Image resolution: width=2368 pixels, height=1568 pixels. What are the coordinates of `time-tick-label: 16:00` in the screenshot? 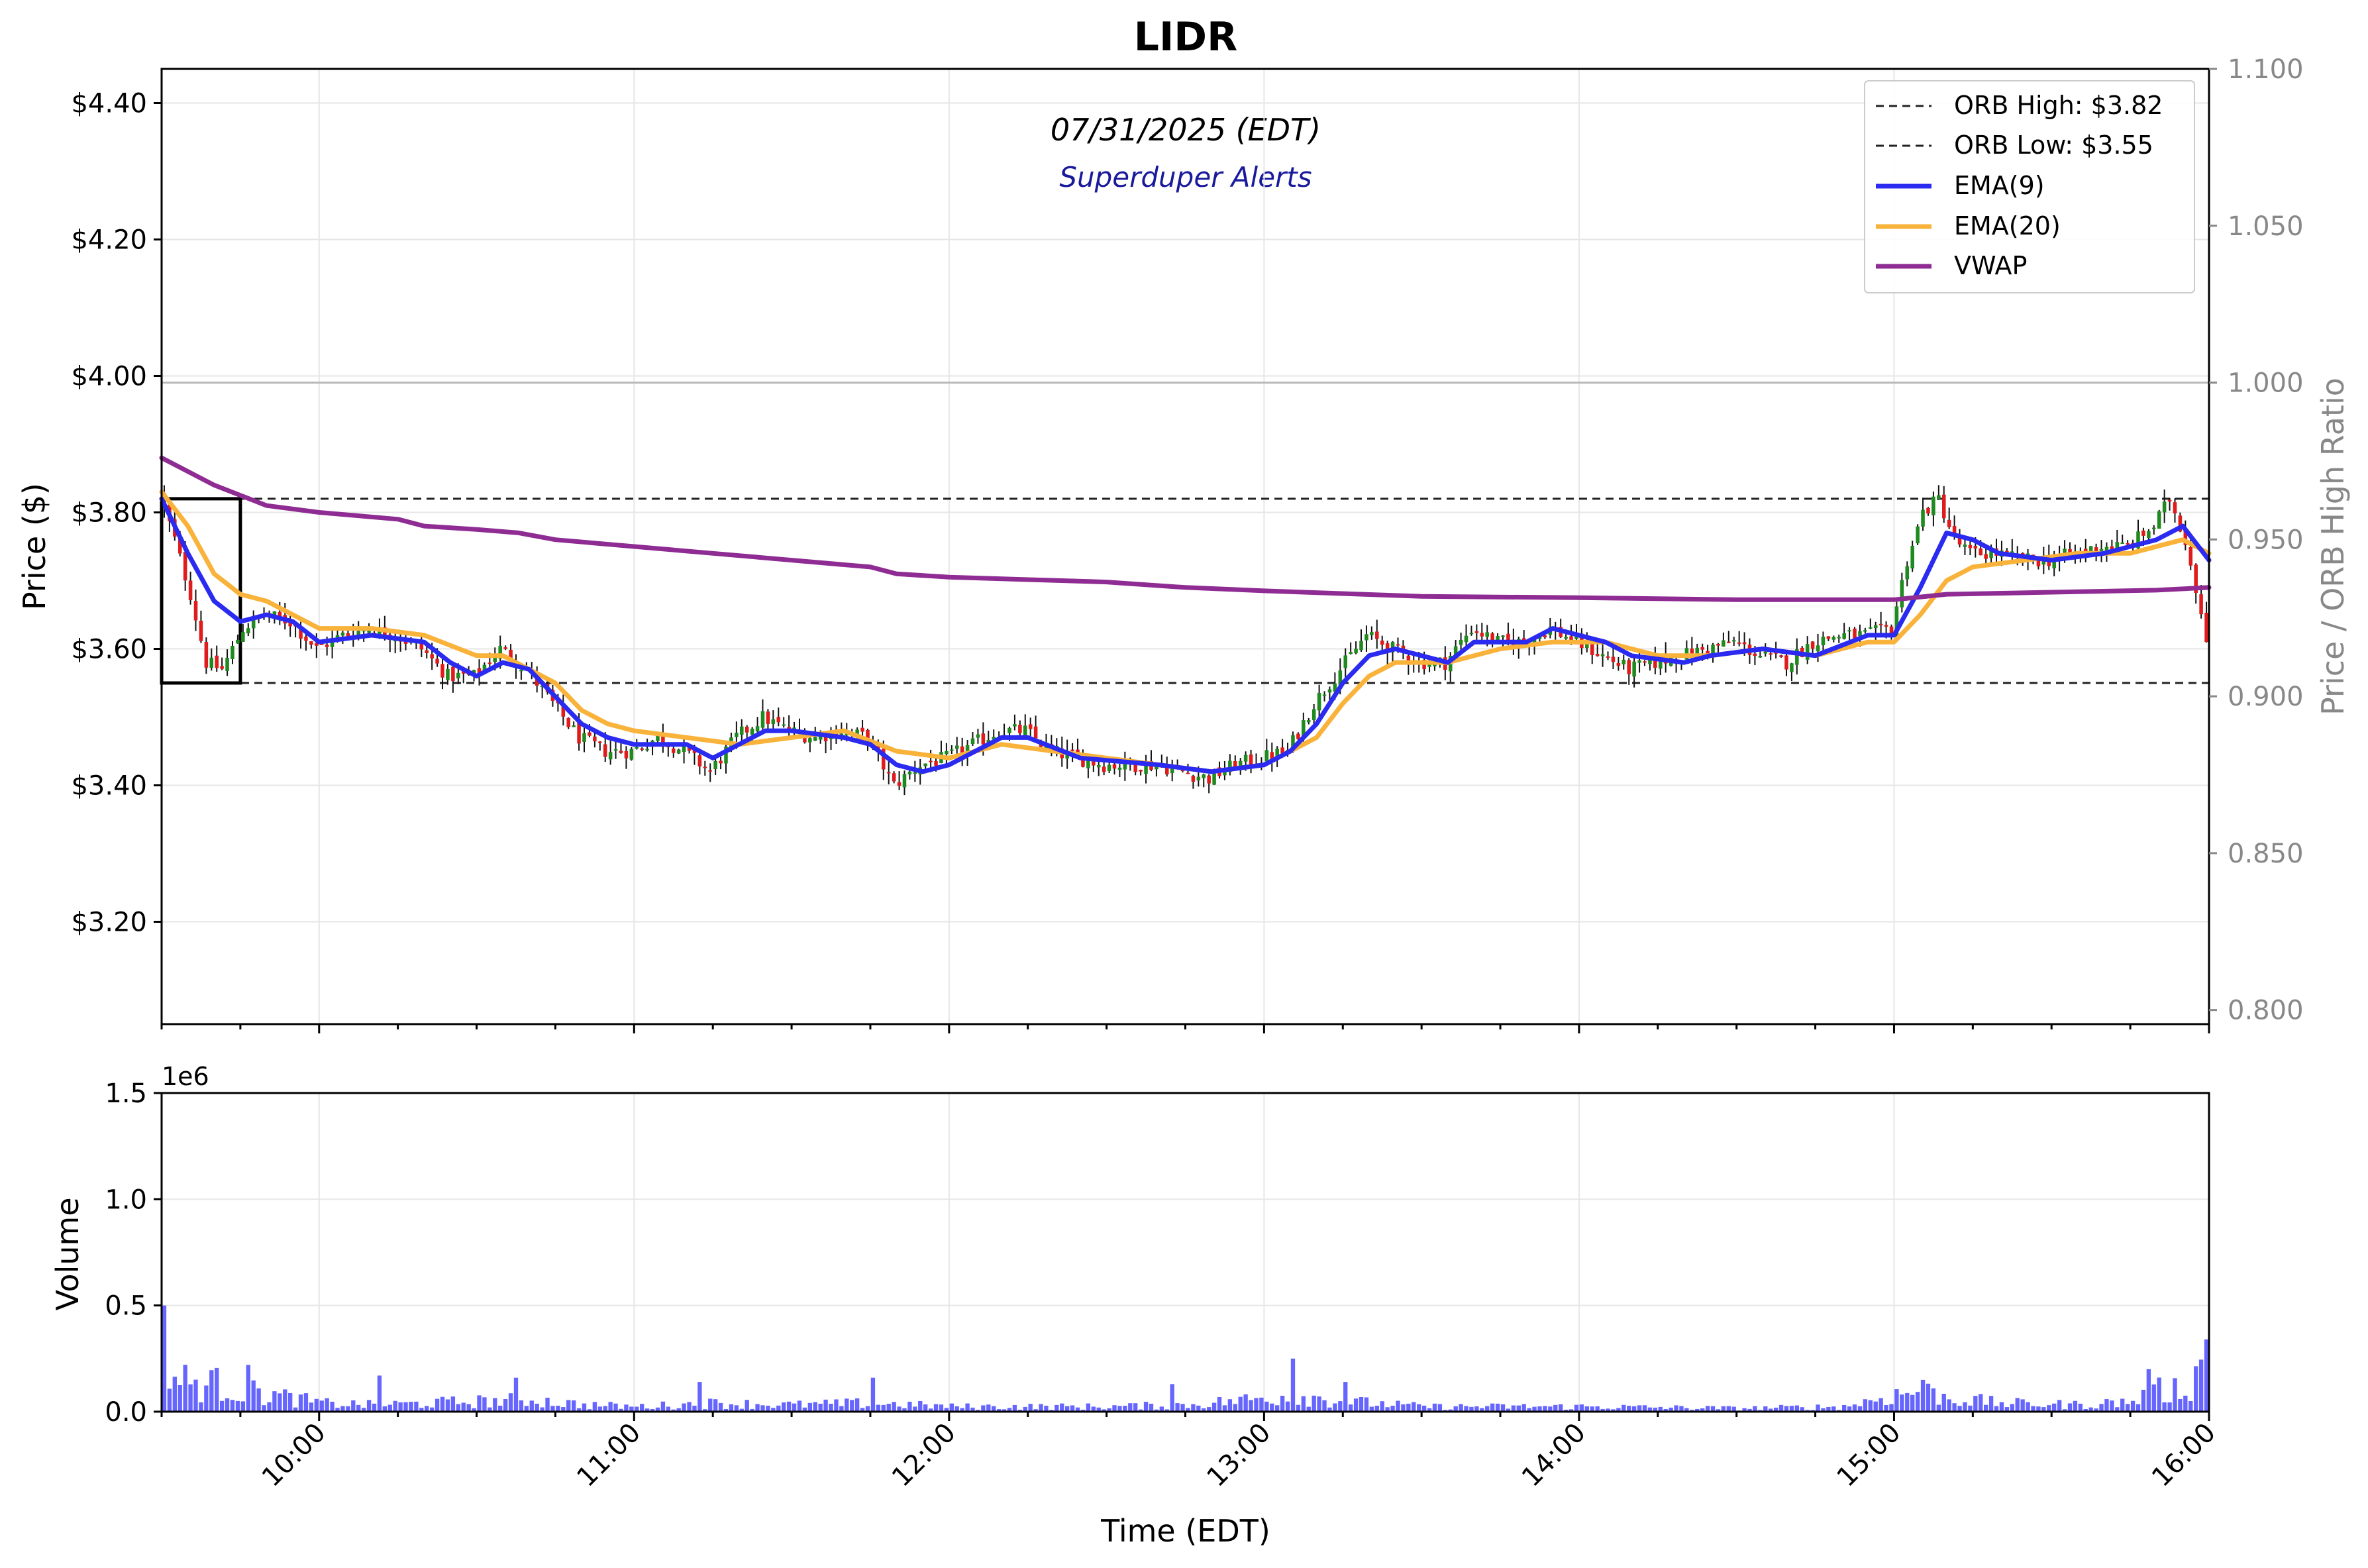 It's located at (2184, 1455).